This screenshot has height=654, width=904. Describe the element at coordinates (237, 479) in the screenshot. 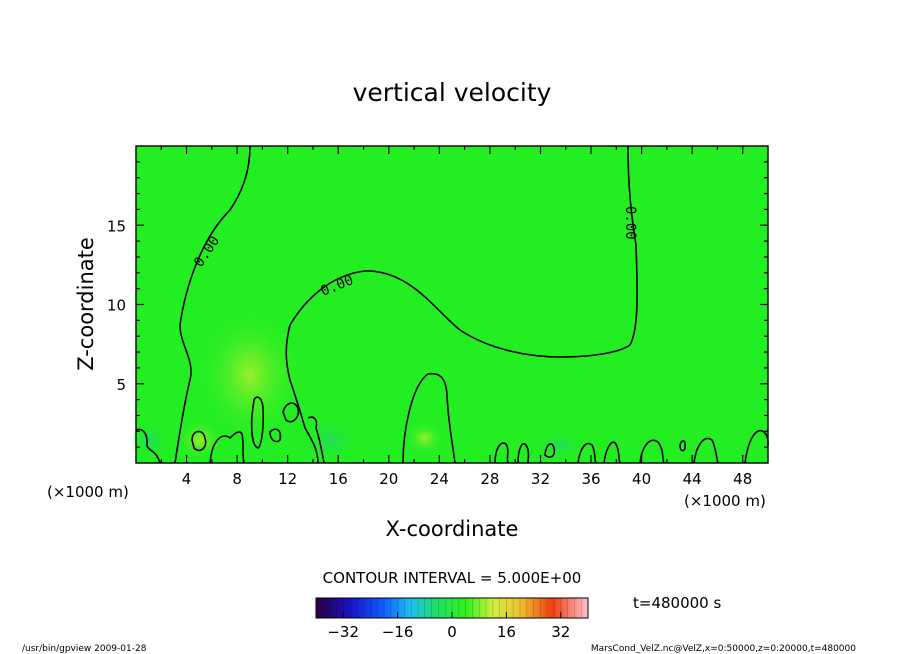

I see `x-tick-label: 8` at that location.